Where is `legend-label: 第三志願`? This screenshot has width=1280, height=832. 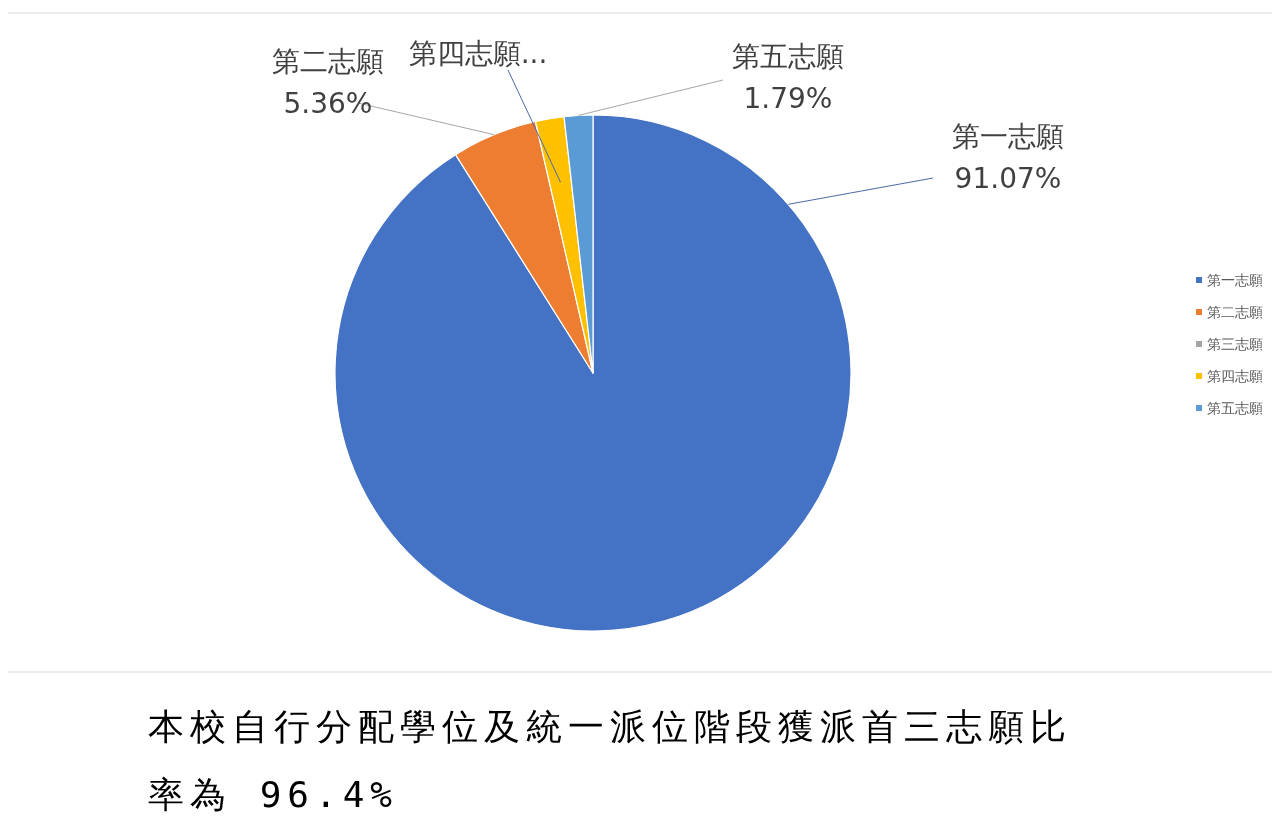
legend-label: 第三志願 is located at coordinates (1235, 344).